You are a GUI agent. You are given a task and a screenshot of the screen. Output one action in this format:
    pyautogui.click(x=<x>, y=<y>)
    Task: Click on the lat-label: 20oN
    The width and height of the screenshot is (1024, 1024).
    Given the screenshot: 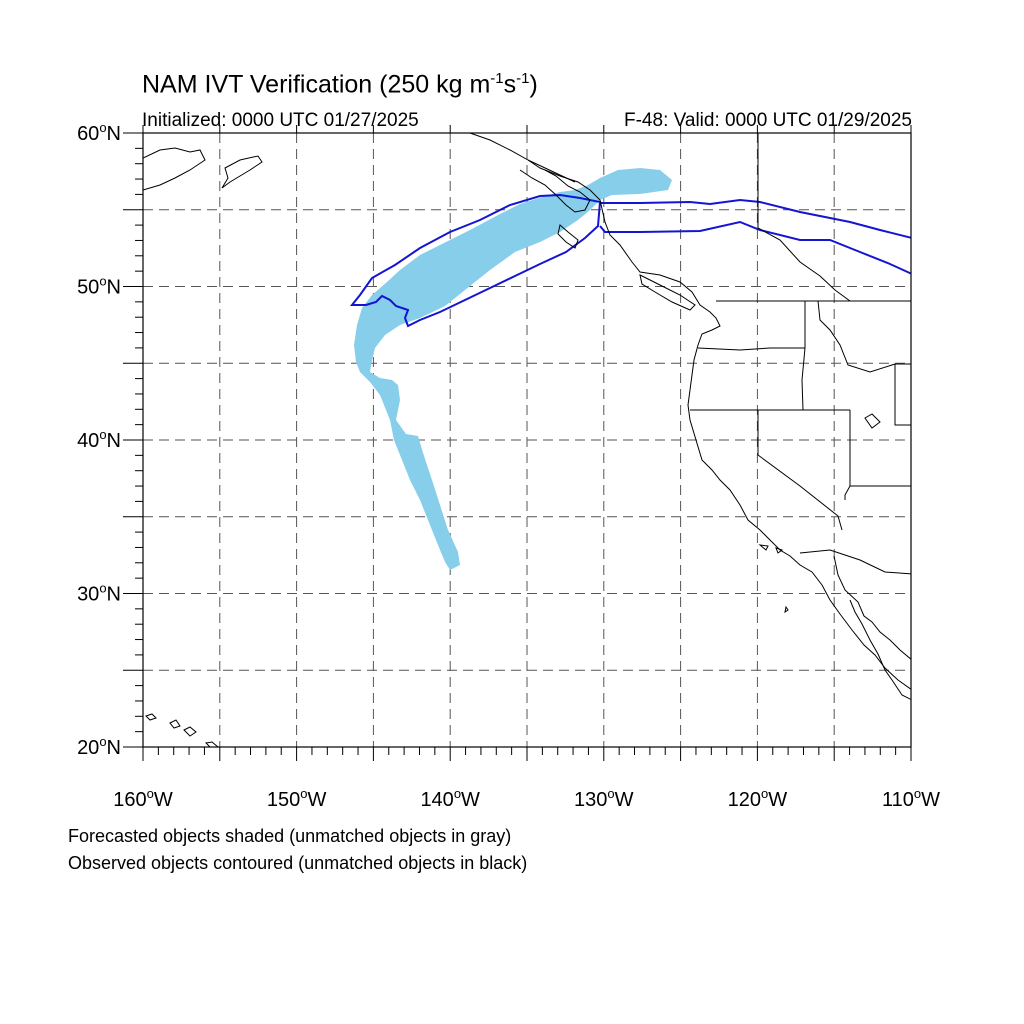 What is the action you would take?
    pyautogui.click(x=99, y=746)
    